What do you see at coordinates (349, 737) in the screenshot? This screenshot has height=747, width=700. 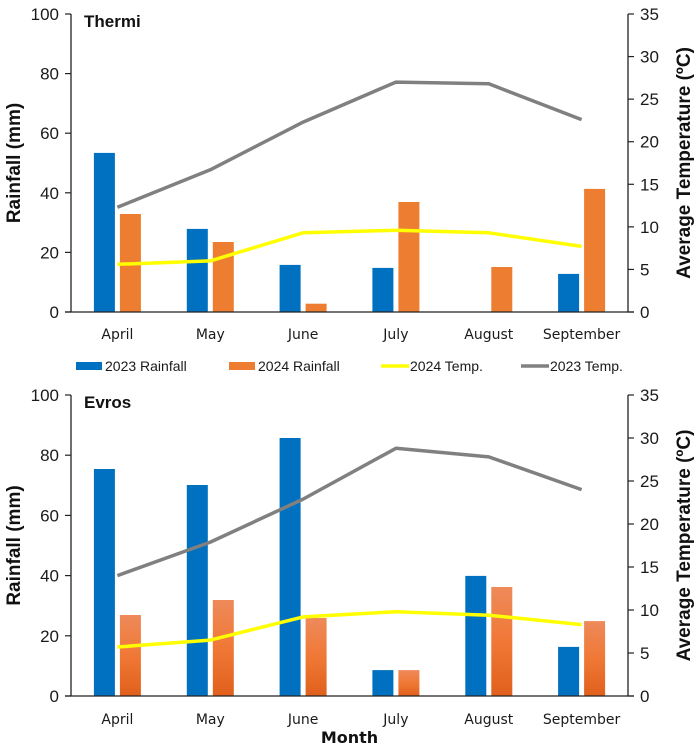 I see `x-axis-title: Month` at bounding box center [349, 737].